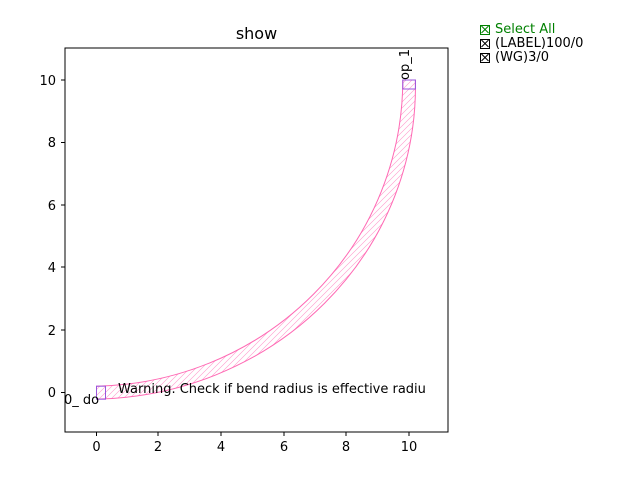 The width and height of the screenshot is (640, 480). Describe the element at coordinates (158, 447) in the screenshot. I see `x-tick-label: 2` at that location.